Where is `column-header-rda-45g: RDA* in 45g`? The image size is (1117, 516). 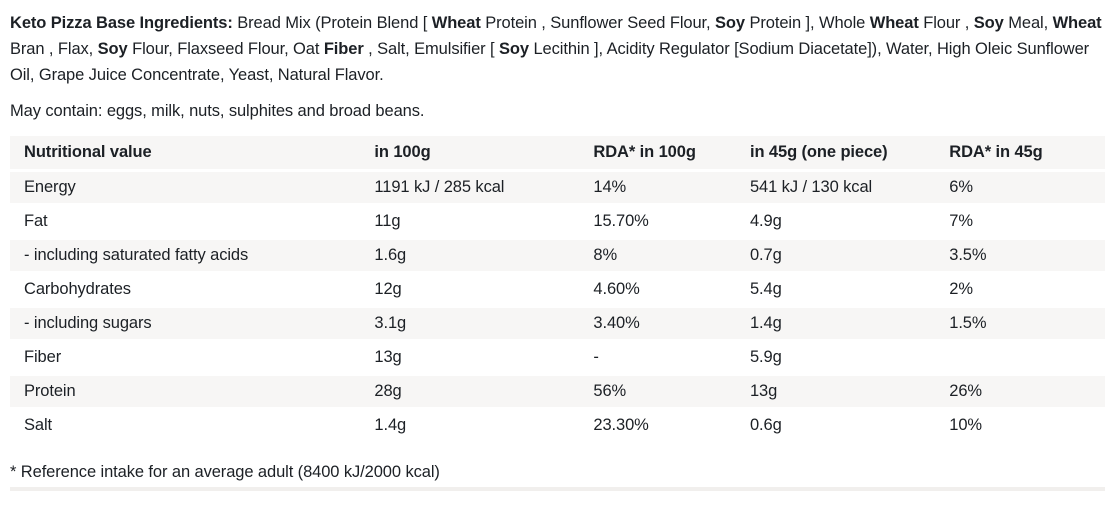 column-header-rda-45g: RDA* in 45g is located at coordinates (1020, 154).